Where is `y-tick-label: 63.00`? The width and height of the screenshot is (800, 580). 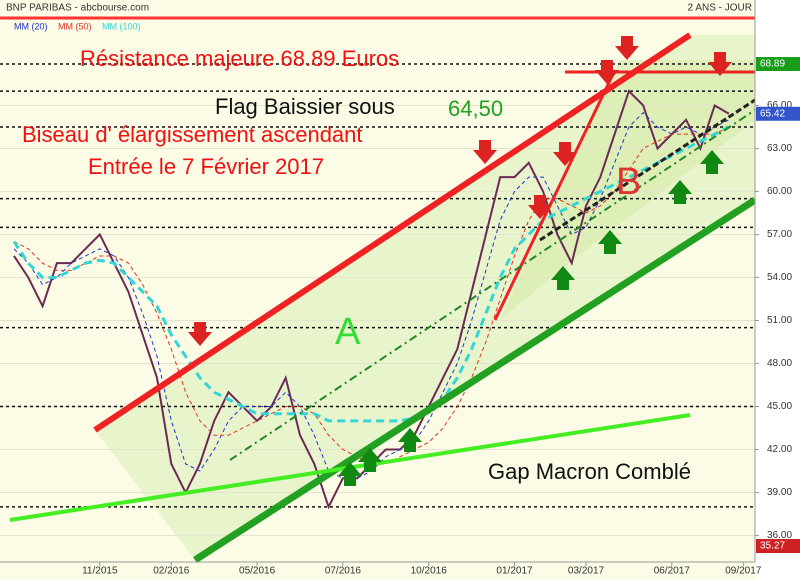 y-tick-label: 63.00 is located at coordinates (779, 148).